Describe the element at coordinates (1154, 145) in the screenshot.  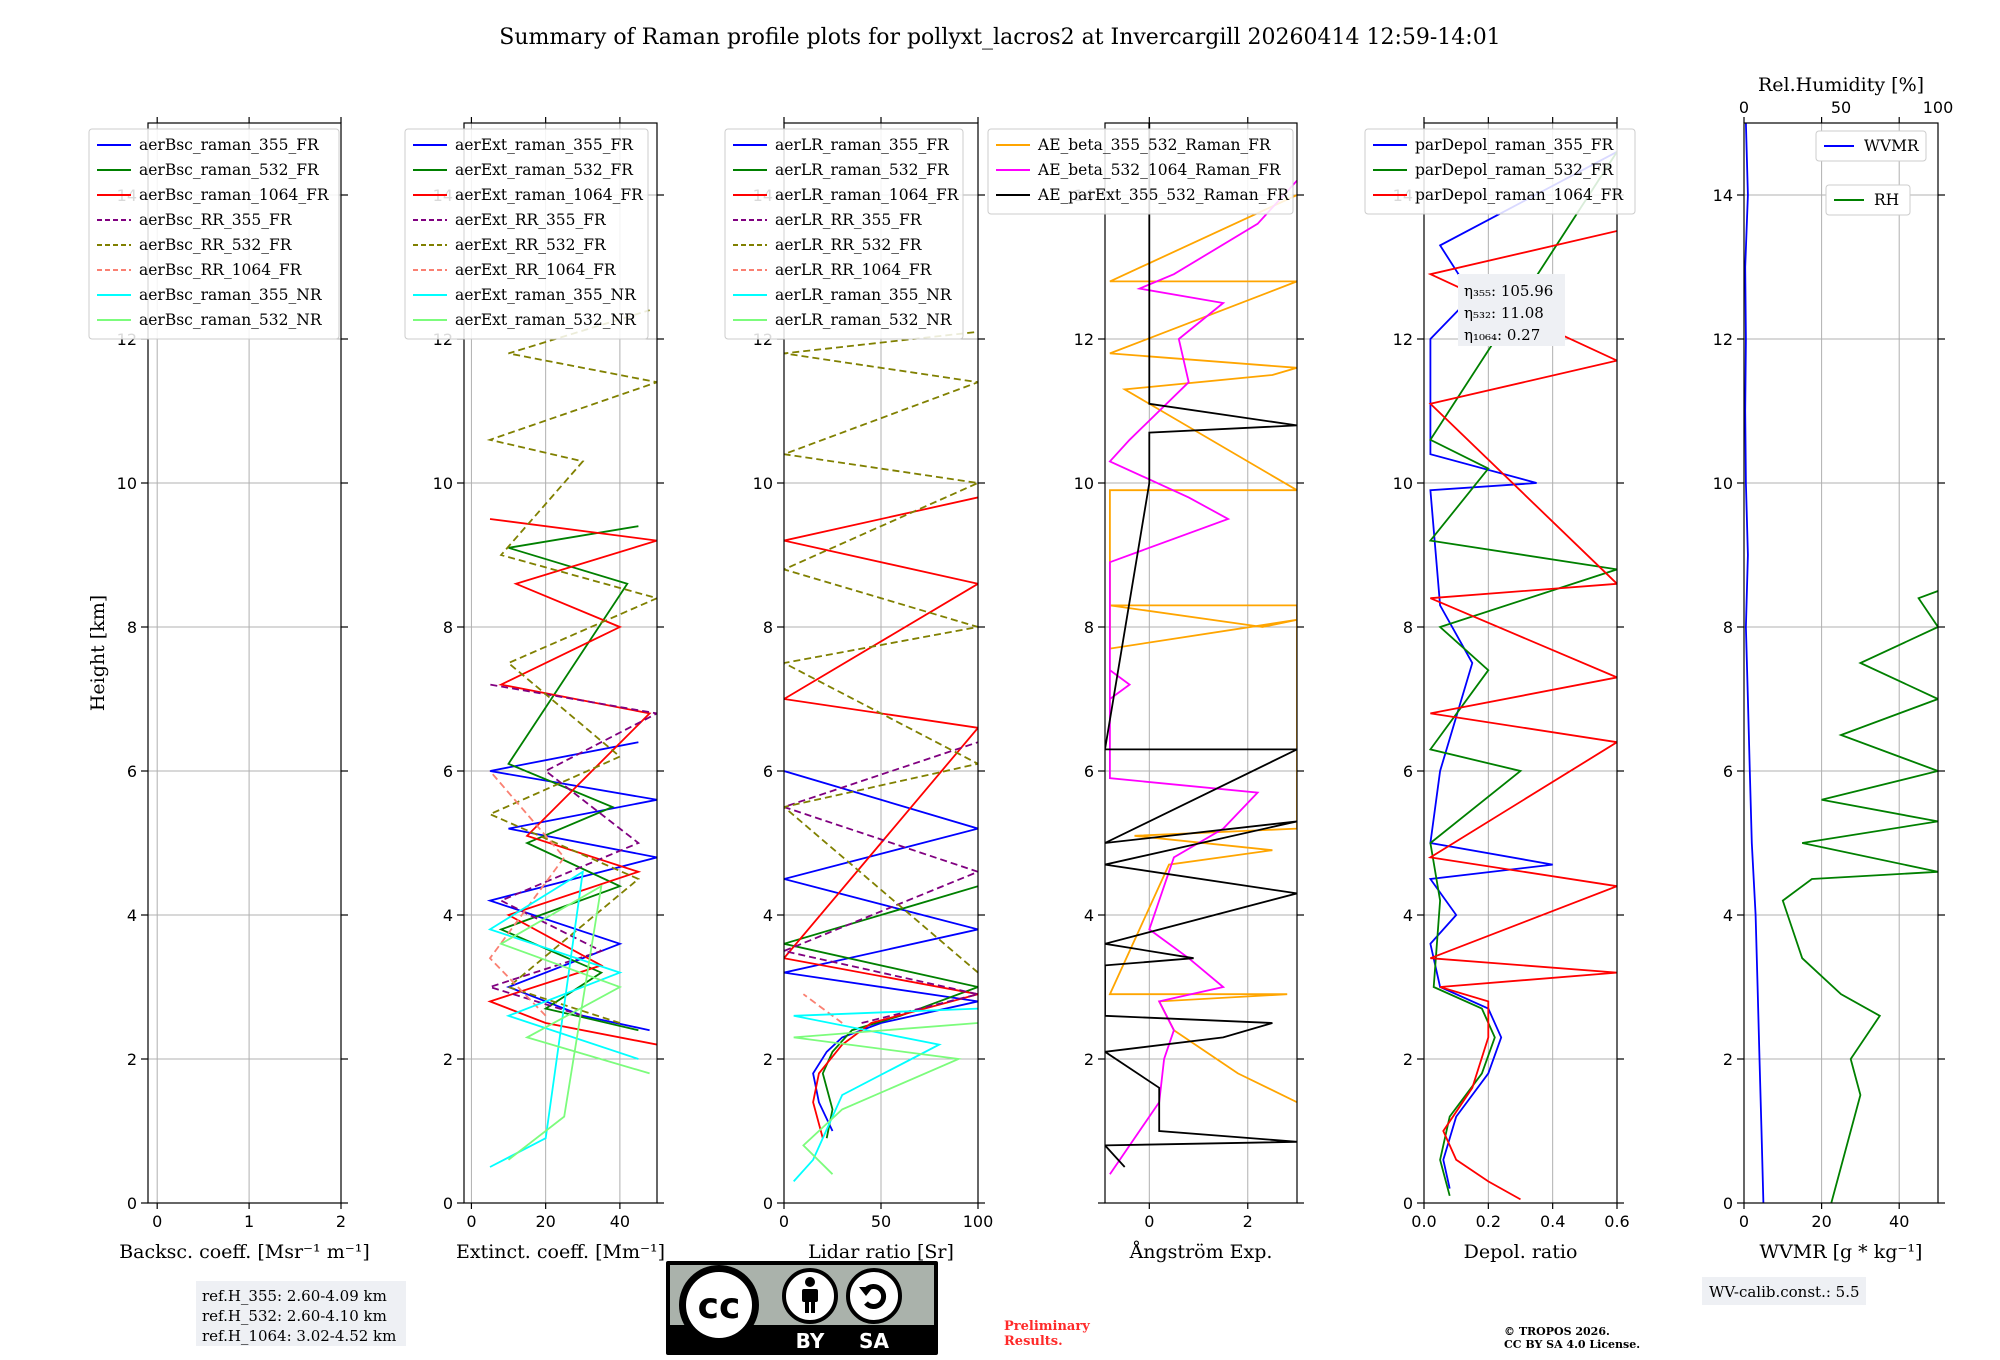
I see `legend-label-AE_beta_355_532_Raman_FR: AE_beta_355_532_Raman_FR` at that location.